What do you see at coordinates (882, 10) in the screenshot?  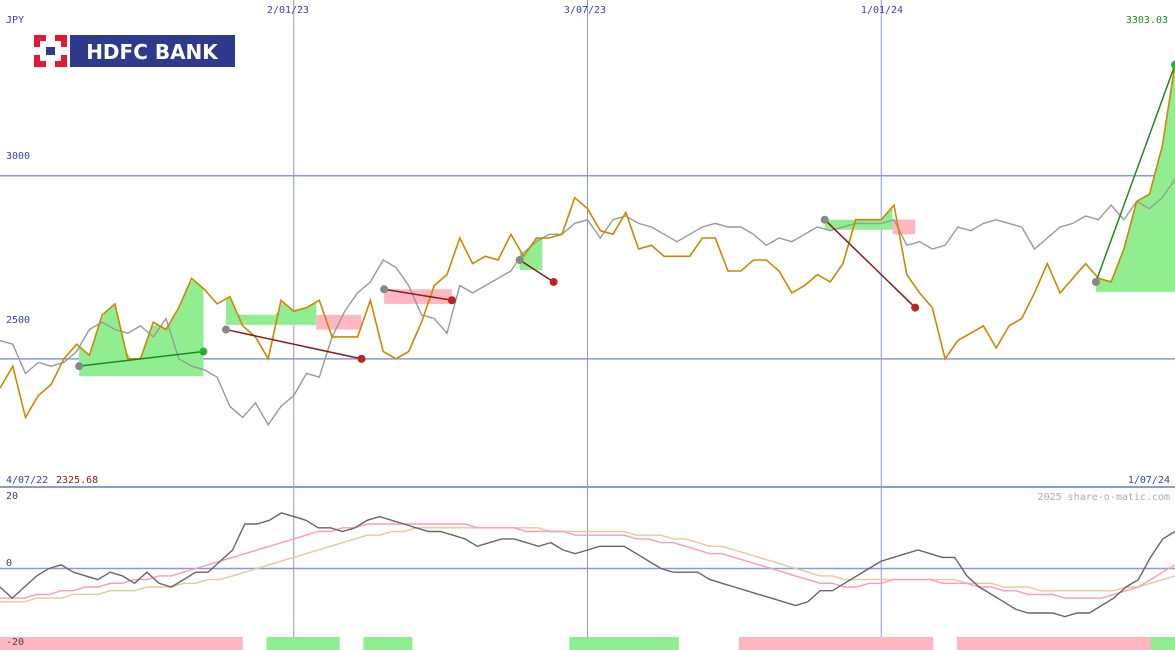 I see `x-tick-label-3: 1/01/24` at bounding box center [882, 10].